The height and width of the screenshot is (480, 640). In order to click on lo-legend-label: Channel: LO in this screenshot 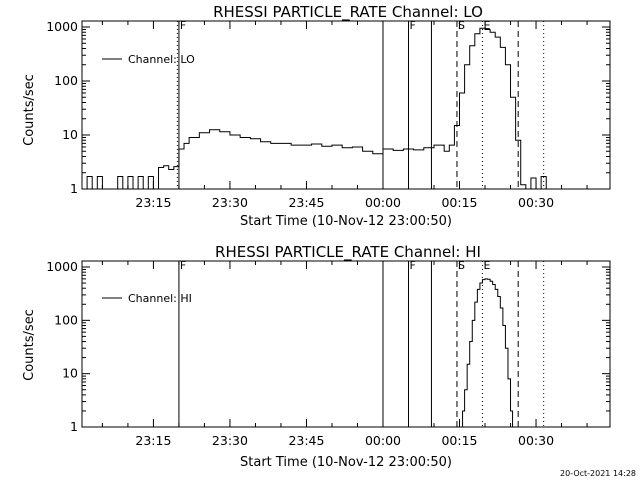, I will do `click(161, 59)`.